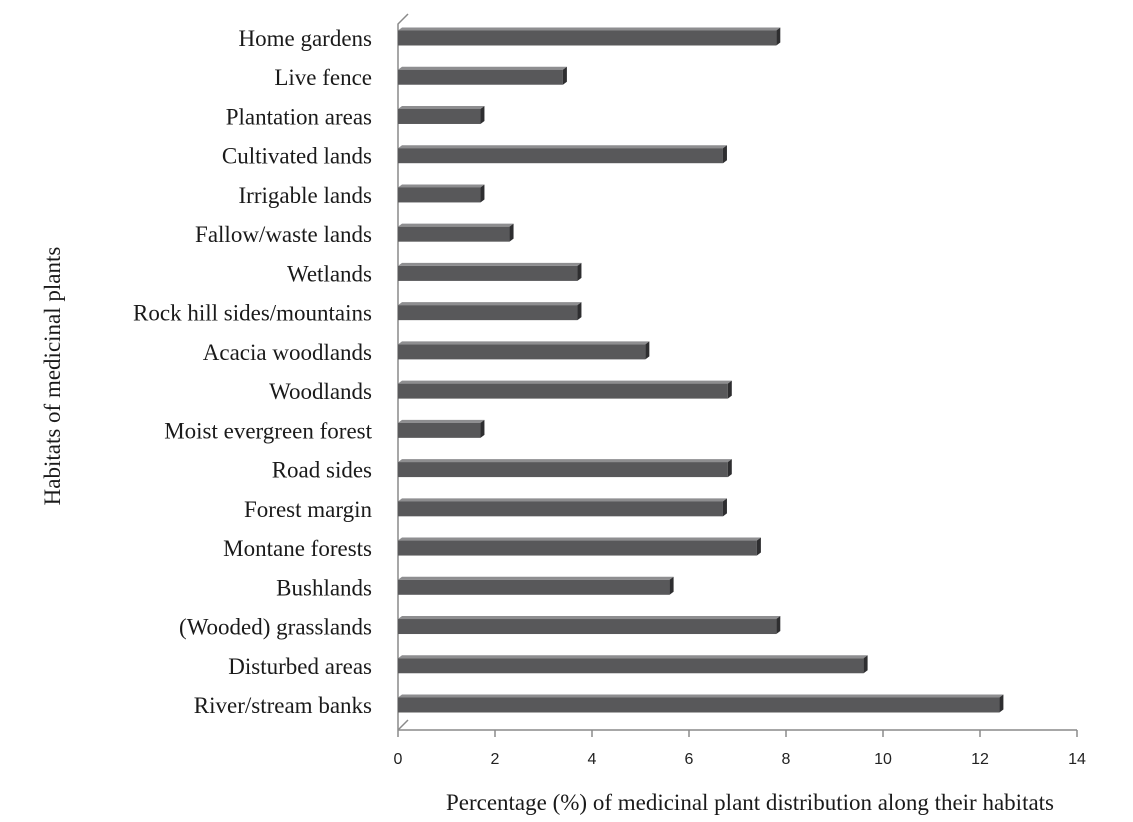  Describe the element at coordinates (252, 313) in the screenshot. I see `category-label: Rock hill sides/mountains` at that location.